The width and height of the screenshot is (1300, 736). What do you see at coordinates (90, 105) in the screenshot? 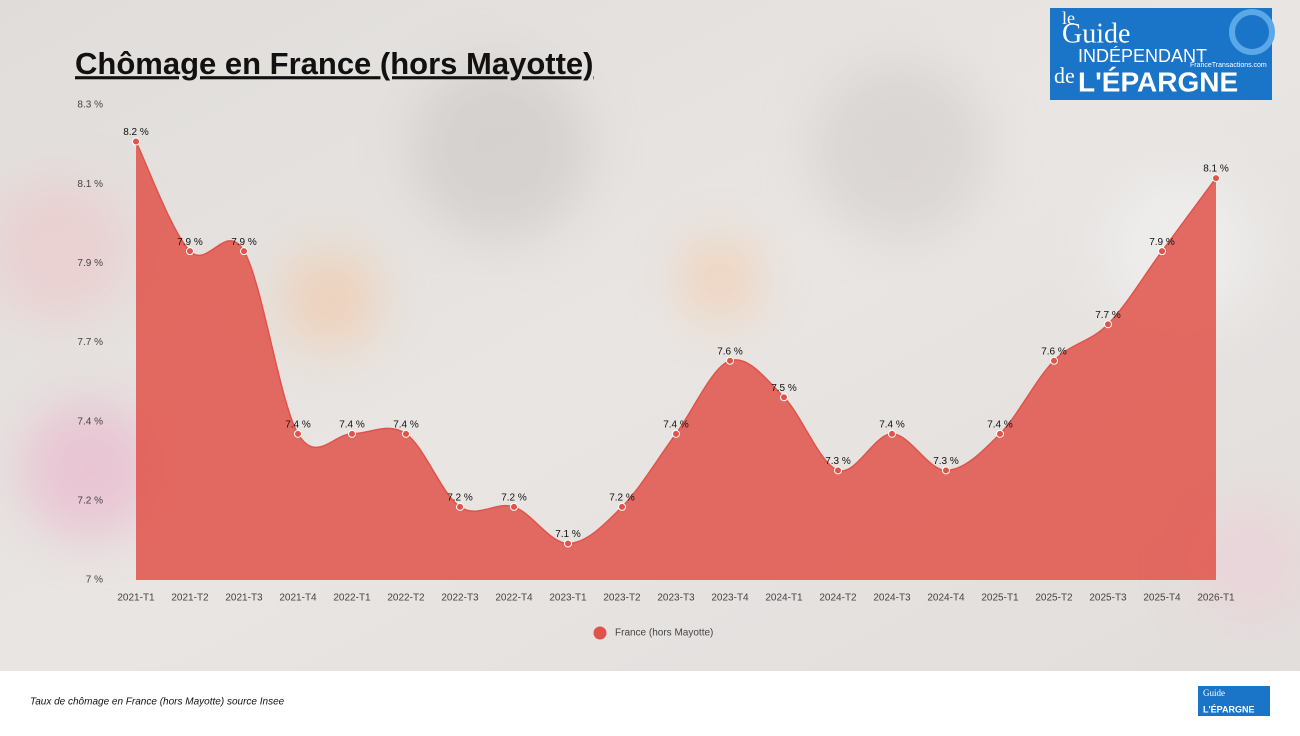
I see `y-tick-label: 8.3 %` at bounding box center [90, 105].